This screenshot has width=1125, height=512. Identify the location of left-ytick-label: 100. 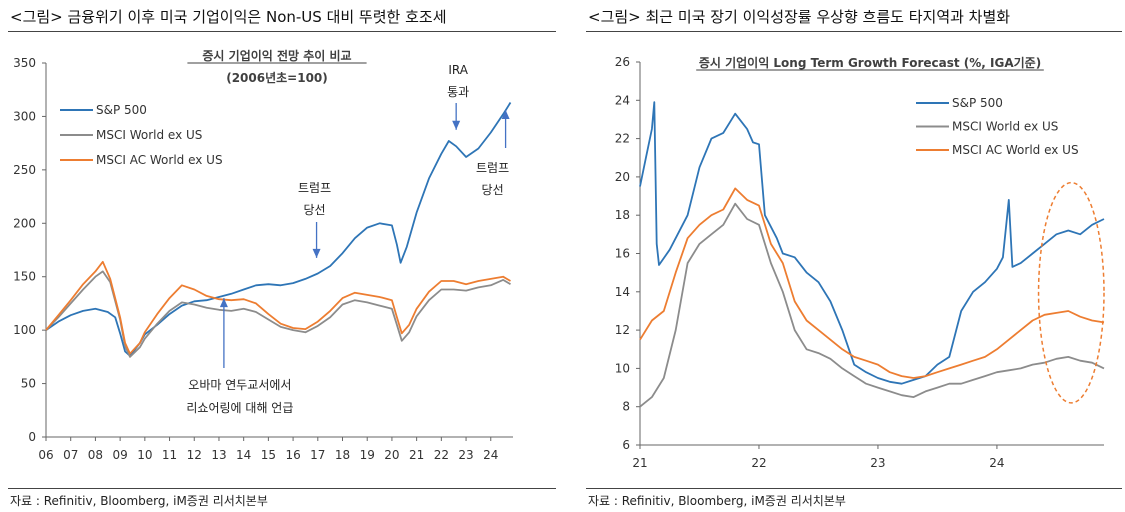
(24, 330).